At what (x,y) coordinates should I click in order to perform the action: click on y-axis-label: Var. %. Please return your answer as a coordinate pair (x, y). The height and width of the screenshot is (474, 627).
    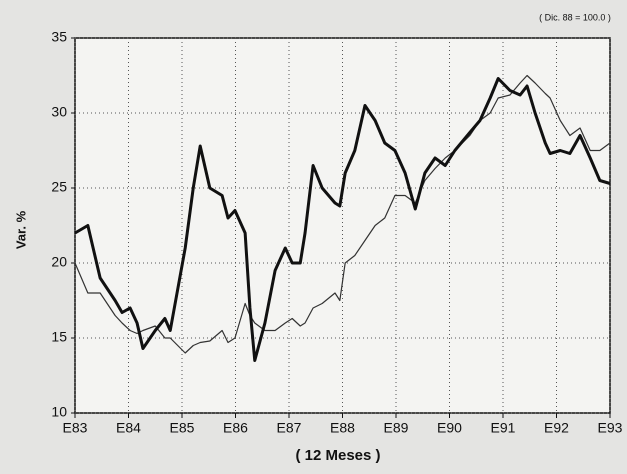
    Looking at the image, I should click on (20, 229).